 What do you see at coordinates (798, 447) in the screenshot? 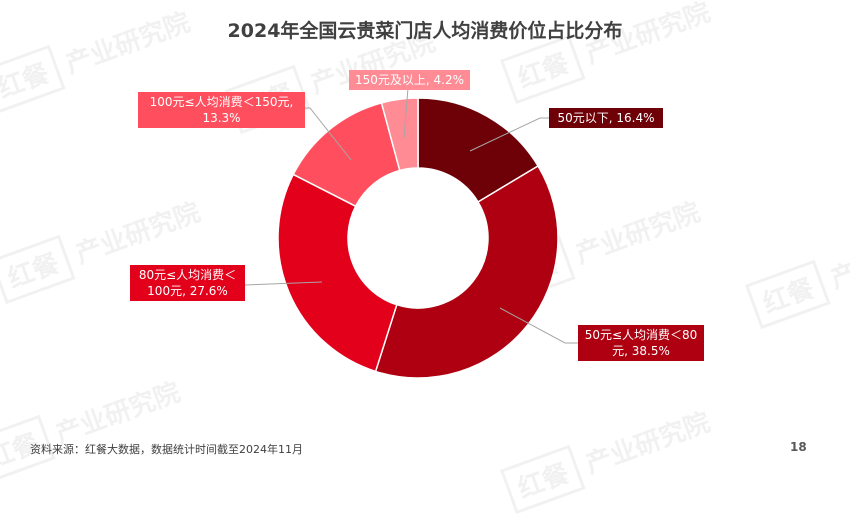
I see `page-number: 18` at bounding box center [798, 447].